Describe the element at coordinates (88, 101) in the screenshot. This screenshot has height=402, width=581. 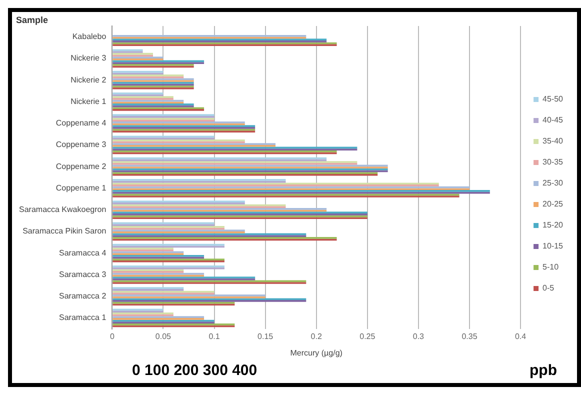
I see `y-tick-label: Nickerie 1` at that location.